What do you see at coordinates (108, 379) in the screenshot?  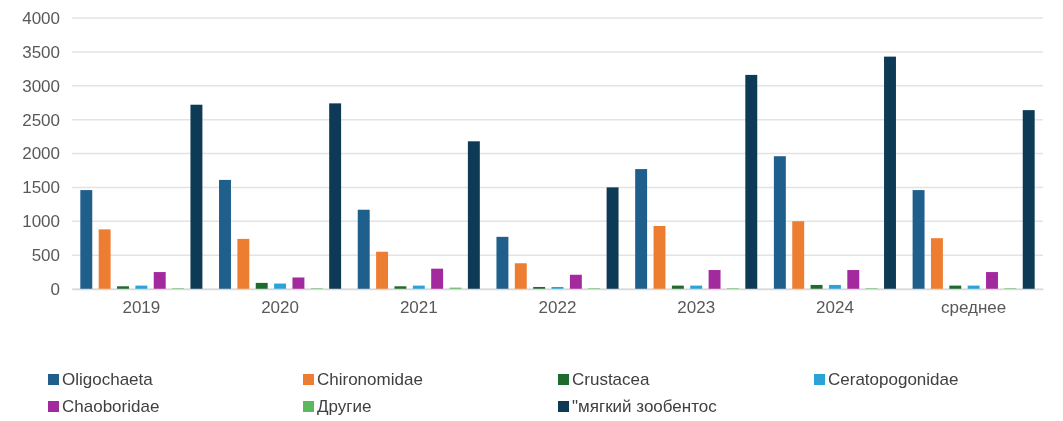 I see `legend-label: Oligochaeta` at bounding box center [108, 379].